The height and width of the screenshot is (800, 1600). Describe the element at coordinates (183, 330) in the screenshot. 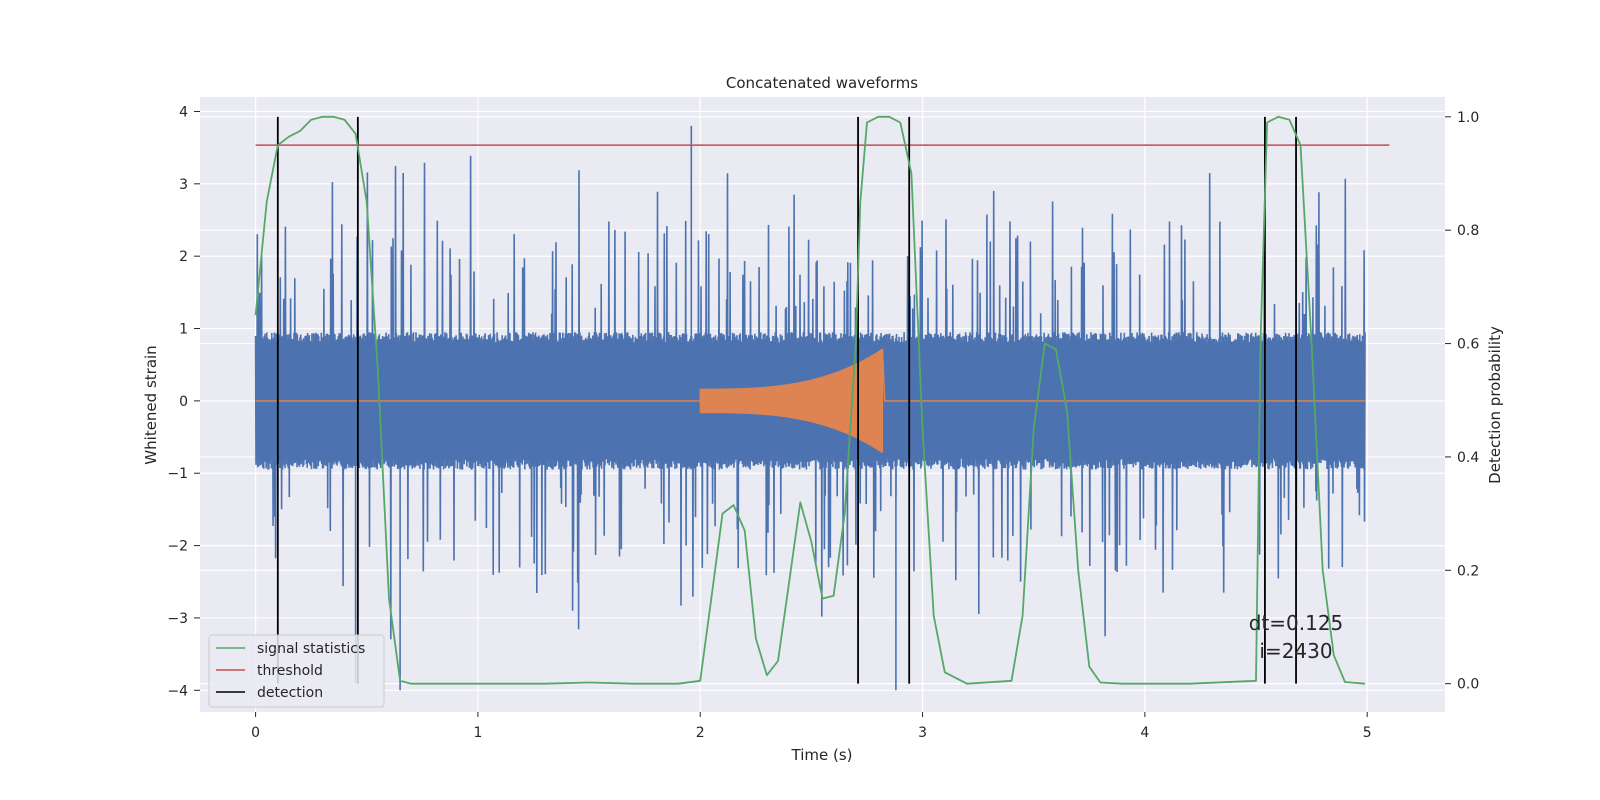

I see `y-tick-label: 1` at that location.